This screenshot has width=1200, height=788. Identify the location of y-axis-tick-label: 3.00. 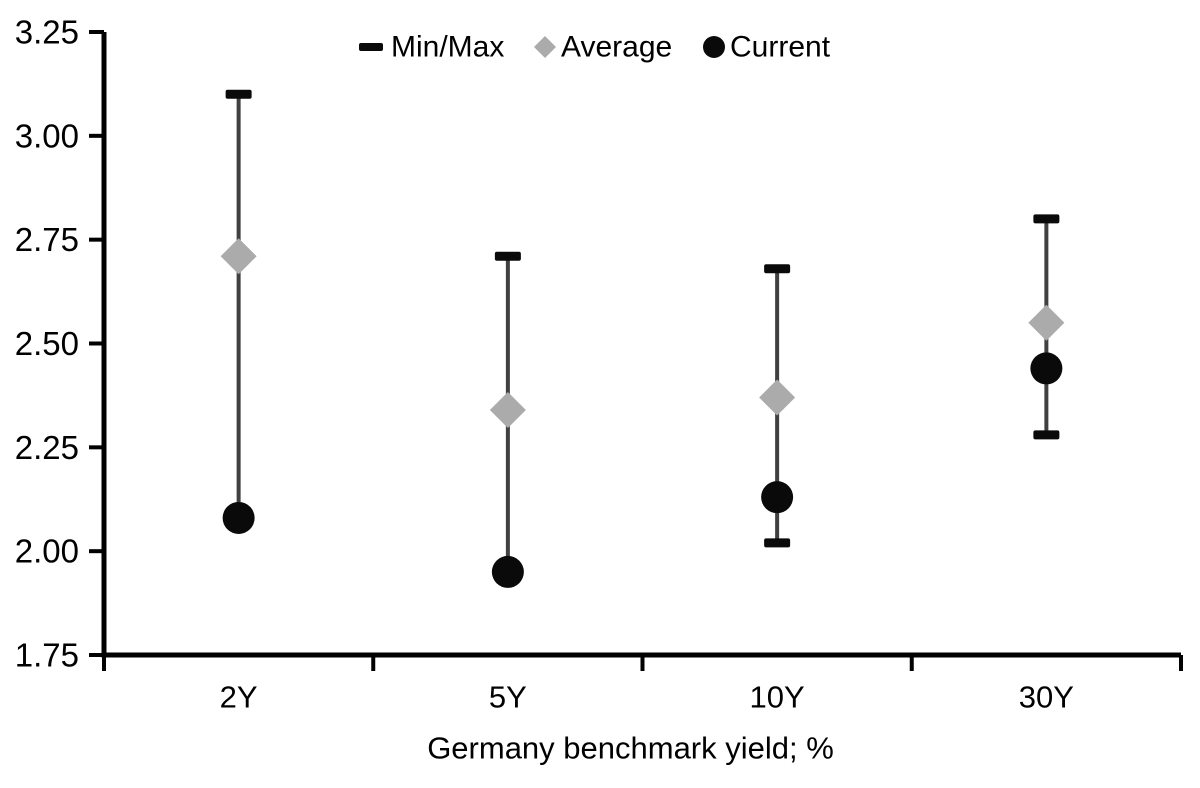
(47, 135).